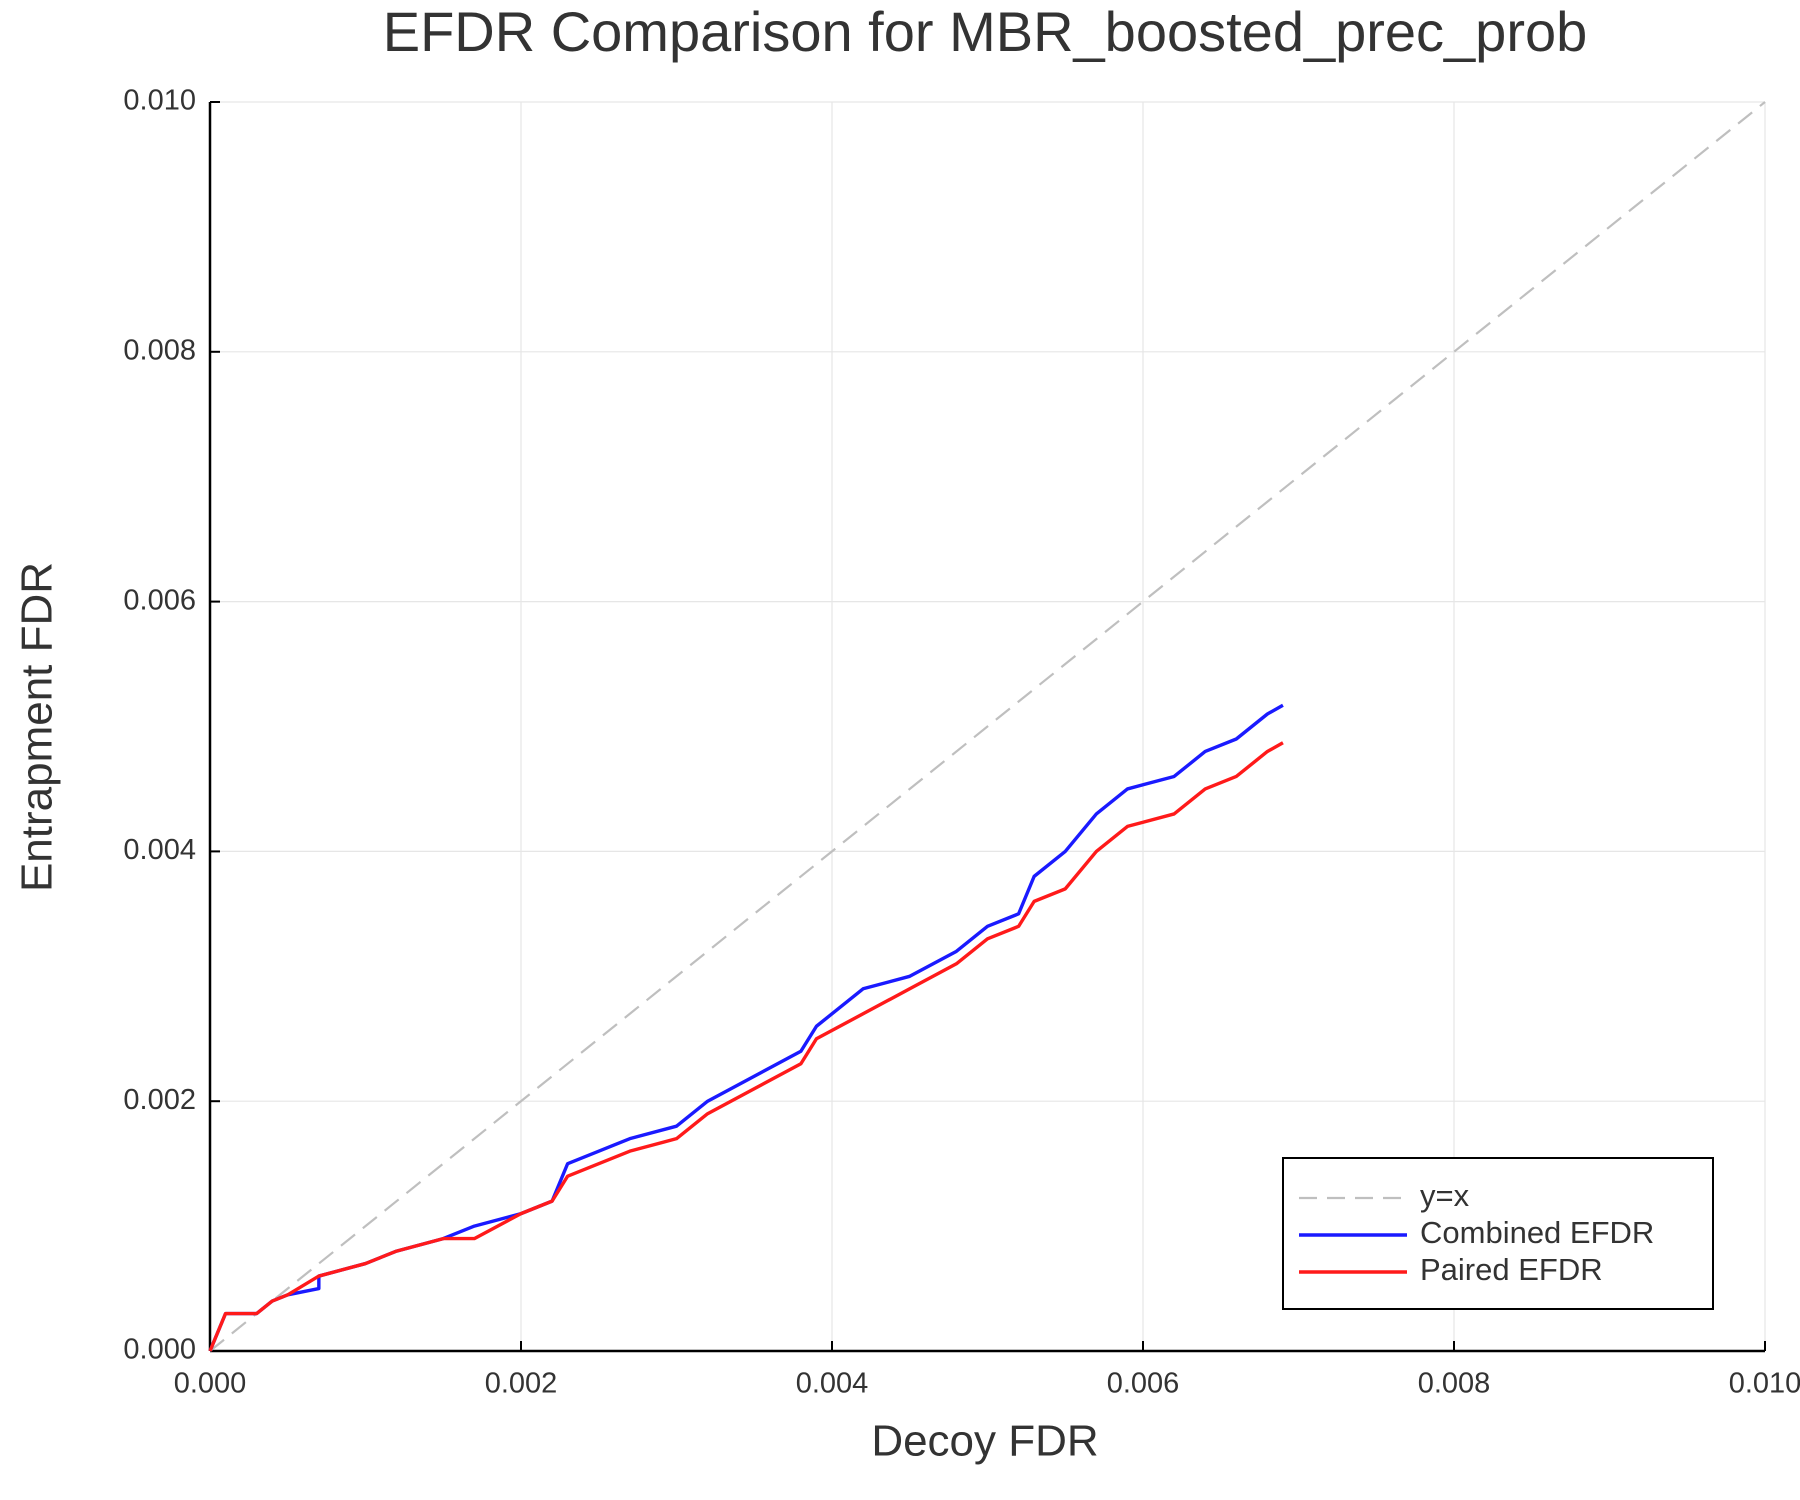 The width and height of the screenshot is (1800, 1500). What do you see at coordinates (159, 1100) in the screenshot?
I see `y-tick-label: 0.002` at bounding box center [159, 1100].